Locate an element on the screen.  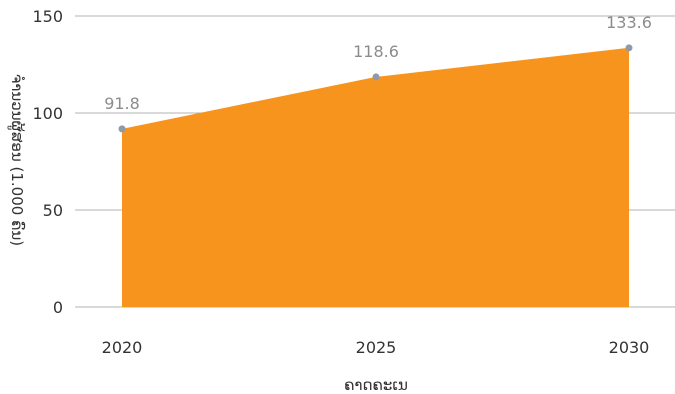
x-tick-label: 2030 is located at coordinates (629, 347).